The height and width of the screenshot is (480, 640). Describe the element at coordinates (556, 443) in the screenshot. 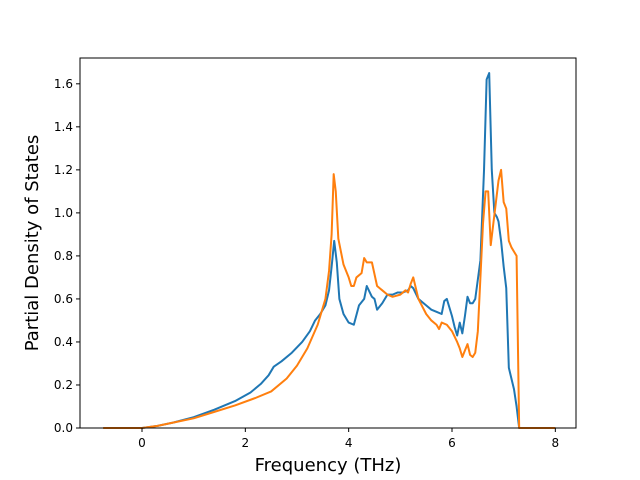

I see `x-tick-label: 8` at that location.